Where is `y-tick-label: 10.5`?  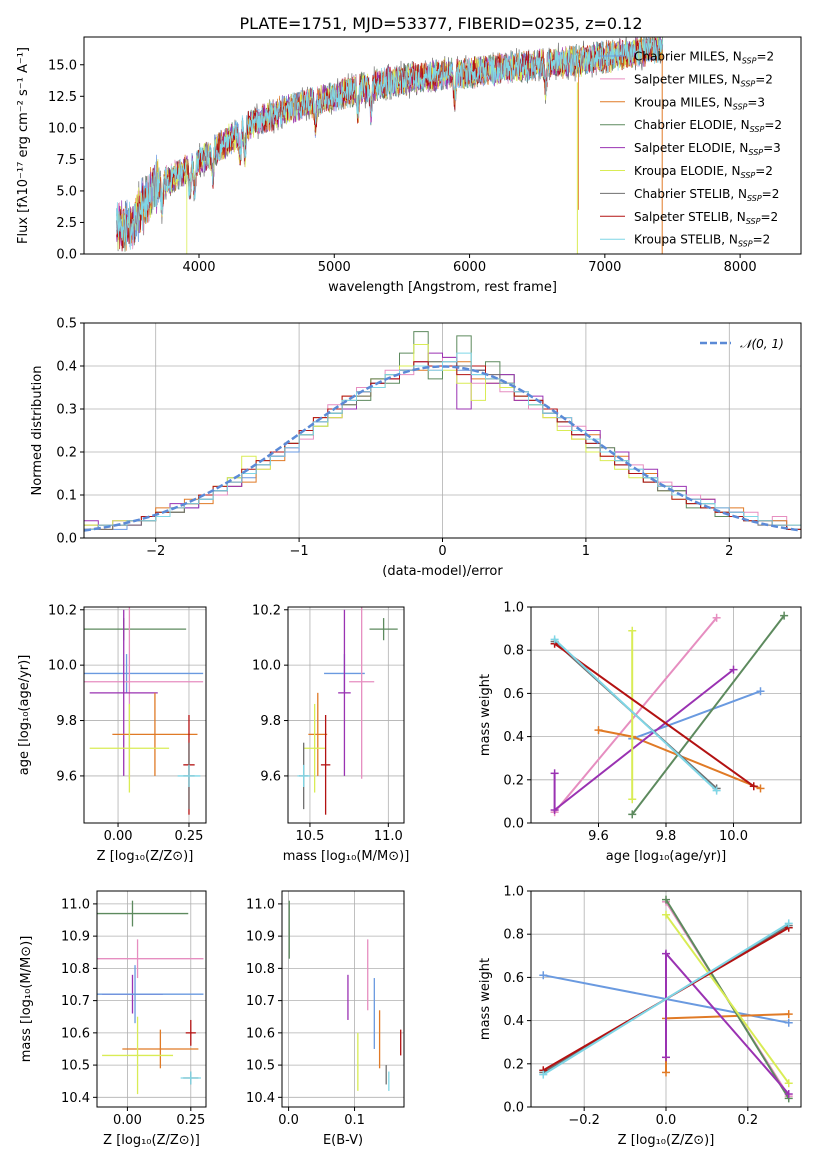 y-tick-label: 10.5 is located at coordinates (75, 1066).